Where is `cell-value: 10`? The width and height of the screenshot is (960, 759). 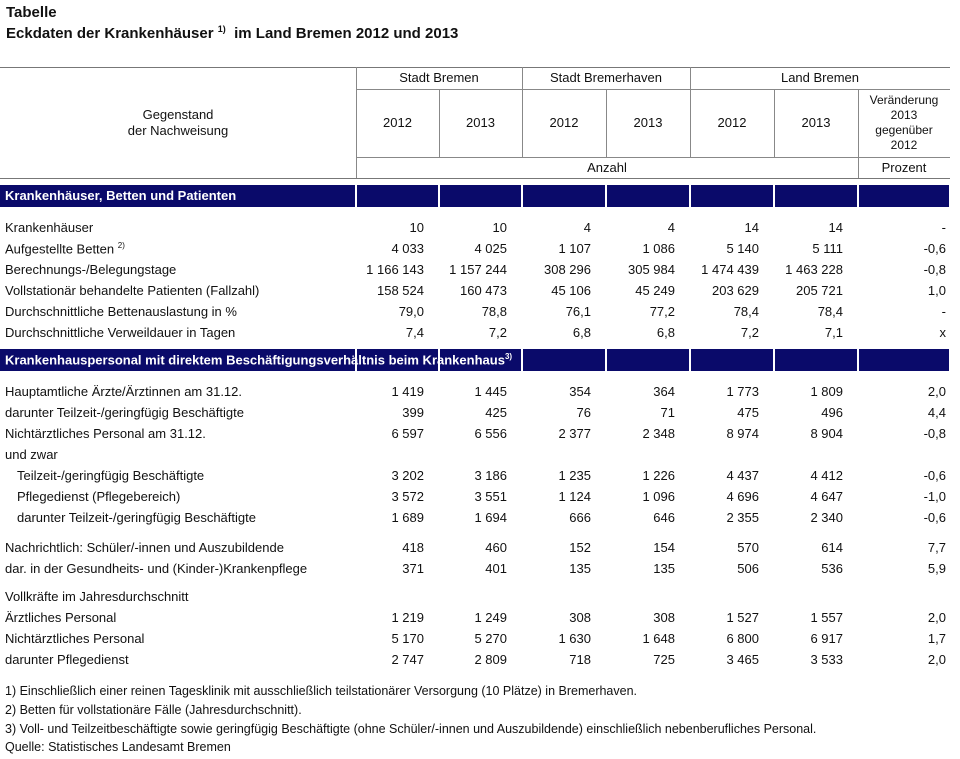
cell-value: 10 is located at coordinates (416, 227).